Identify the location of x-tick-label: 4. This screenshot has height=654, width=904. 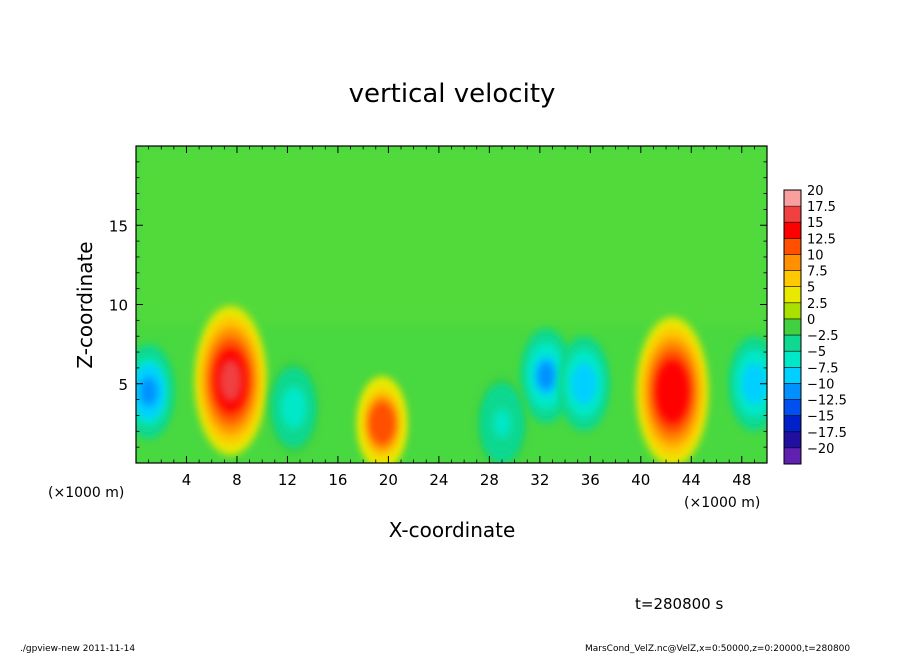
(187, 480).